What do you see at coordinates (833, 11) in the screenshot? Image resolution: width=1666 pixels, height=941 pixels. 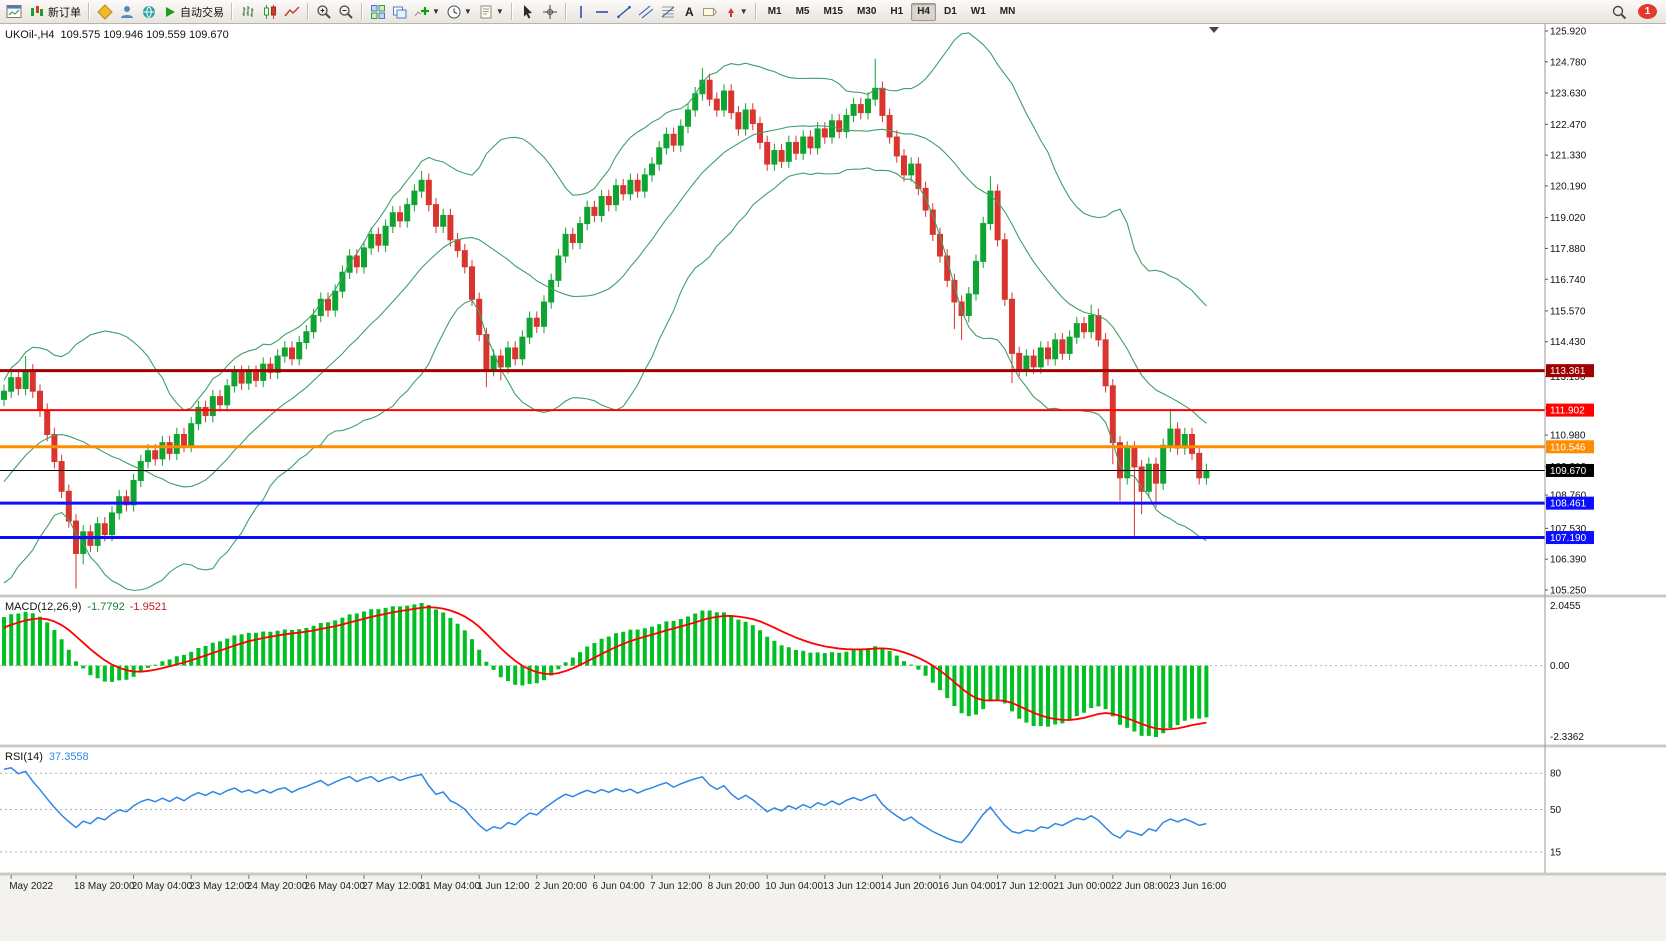 I see `timeframe-M15: M15` at bounding box center [833, 11].